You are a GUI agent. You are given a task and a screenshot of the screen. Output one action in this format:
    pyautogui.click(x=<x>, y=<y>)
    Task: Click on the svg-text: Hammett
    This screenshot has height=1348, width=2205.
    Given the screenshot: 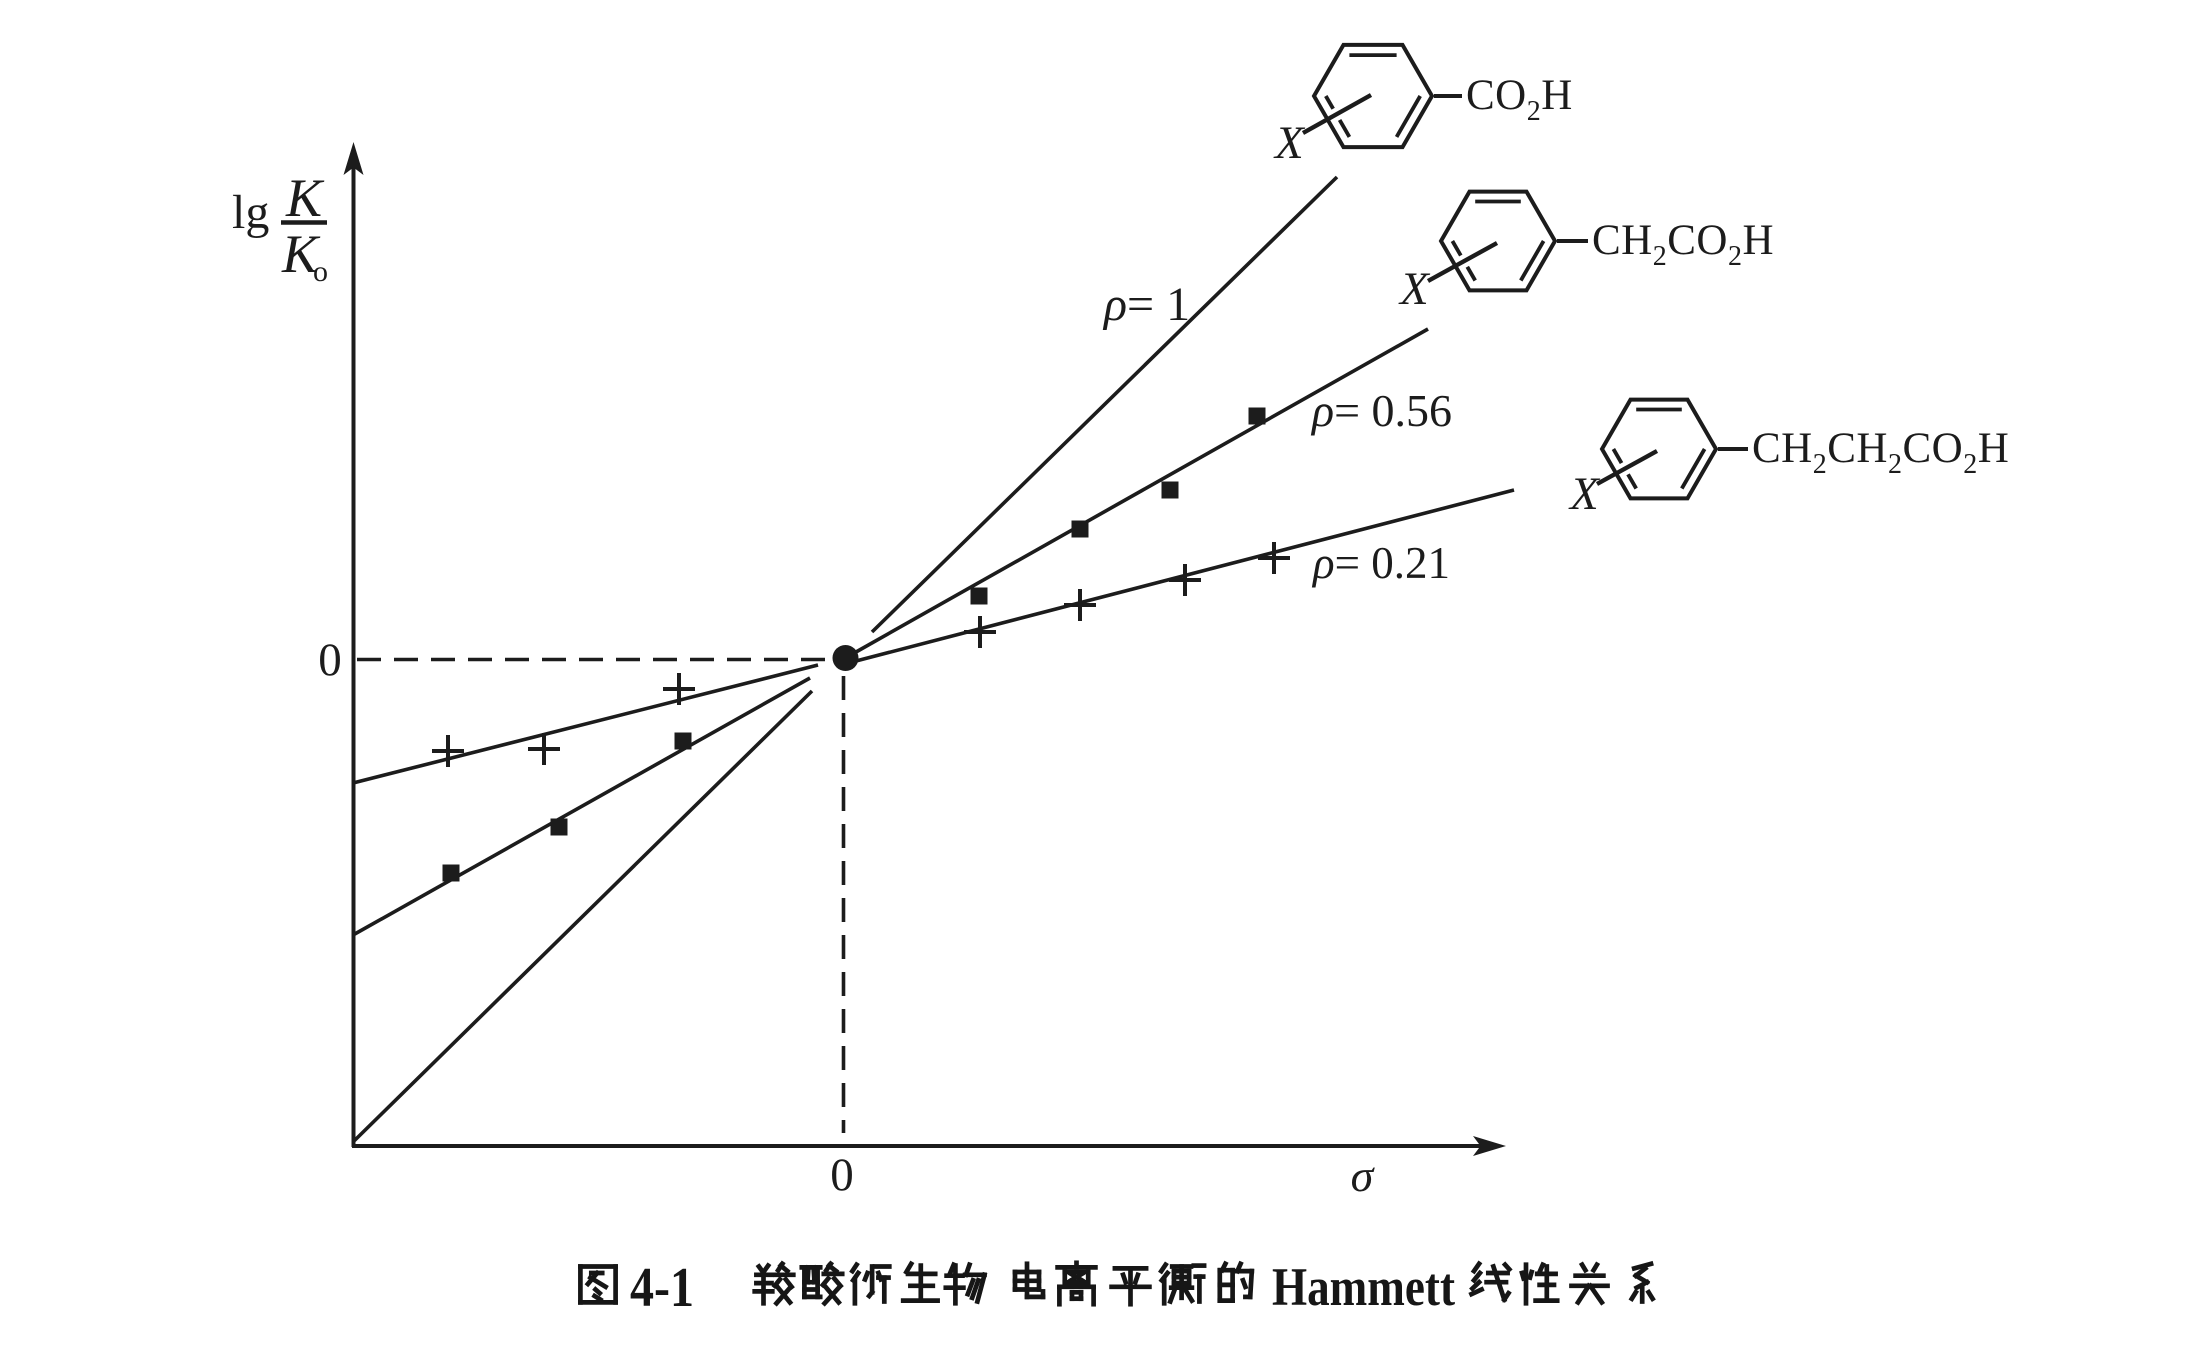 What is the action you would take?
    pyautogui.click(x=1363, y=1287)
    